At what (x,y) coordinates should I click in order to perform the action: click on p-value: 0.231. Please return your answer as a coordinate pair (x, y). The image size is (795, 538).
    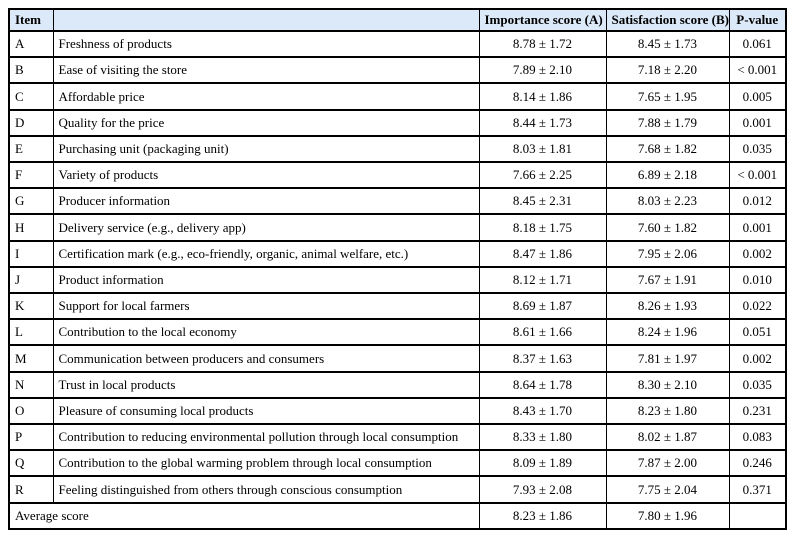
    Looking at the image, I should click on (757, 411).